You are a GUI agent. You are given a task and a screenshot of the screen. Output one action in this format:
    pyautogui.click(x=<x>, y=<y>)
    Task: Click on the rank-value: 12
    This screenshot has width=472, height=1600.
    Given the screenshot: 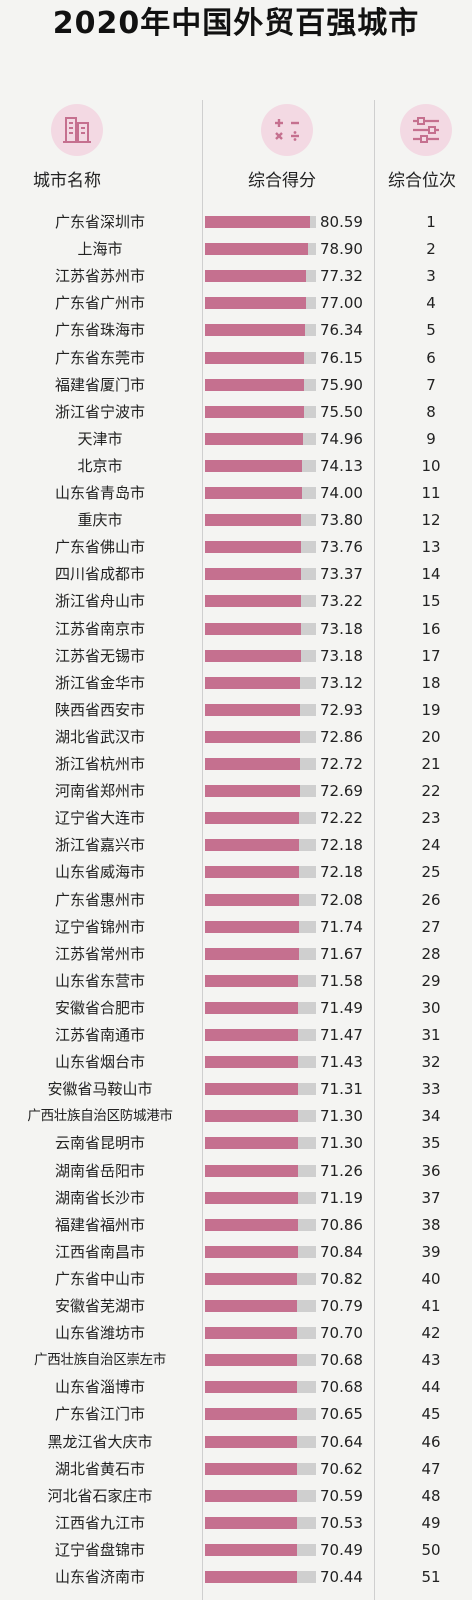 What is the action you would take?
    pyautogui.click(x=431, y=520)
    